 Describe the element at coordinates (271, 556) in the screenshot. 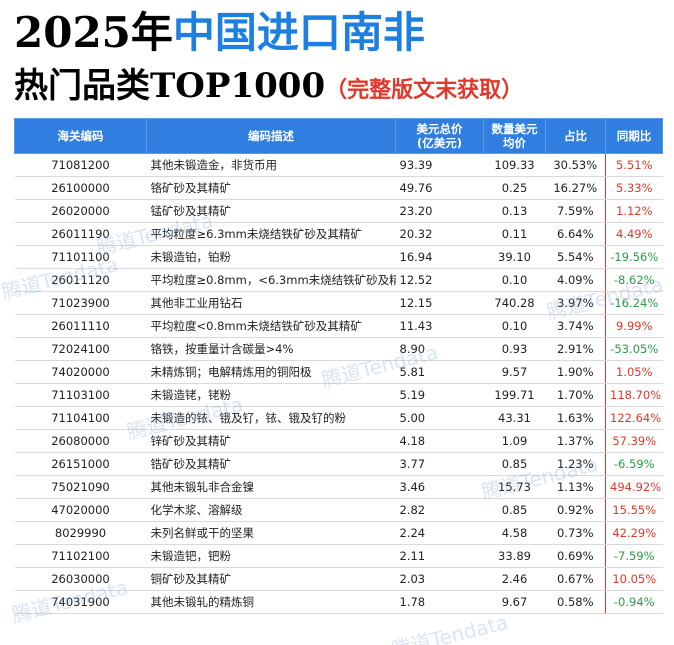

I see `table-cell: 未锻造钯，钯粉` at that location.